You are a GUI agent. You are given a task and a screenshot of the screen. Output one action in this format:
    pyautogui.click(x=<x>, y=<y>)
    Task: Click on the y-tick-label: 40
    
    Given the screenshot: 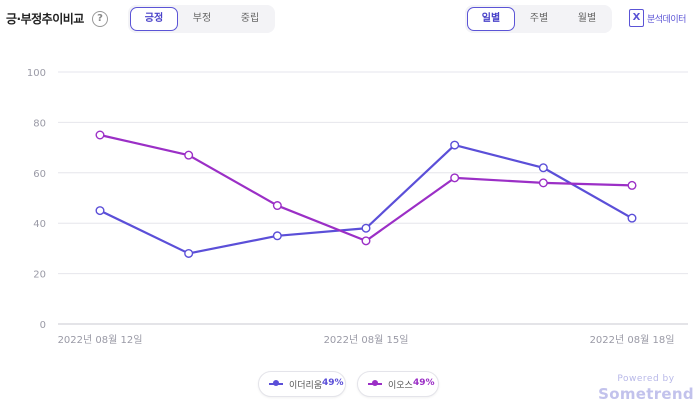 What is the action you would take?
    pyautogui.click(x=39, y=224)
    